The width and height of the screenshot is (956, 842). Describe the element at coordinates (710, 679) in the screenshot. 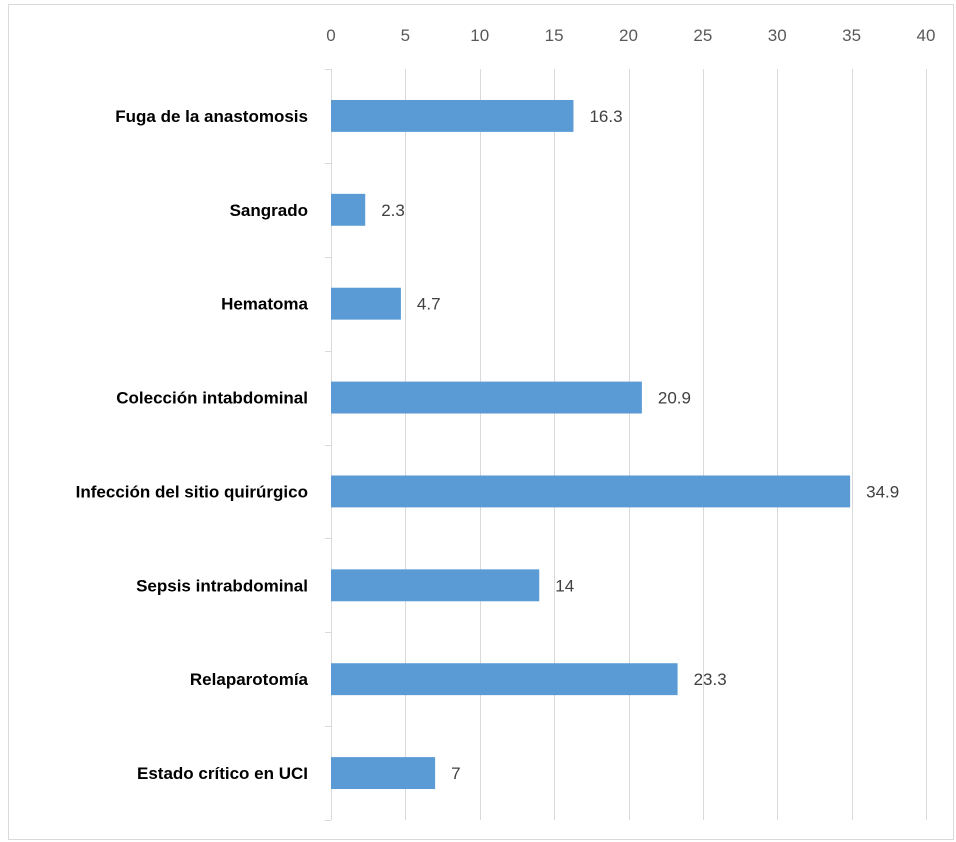

I see `data-label-6: 23.3` at that location.